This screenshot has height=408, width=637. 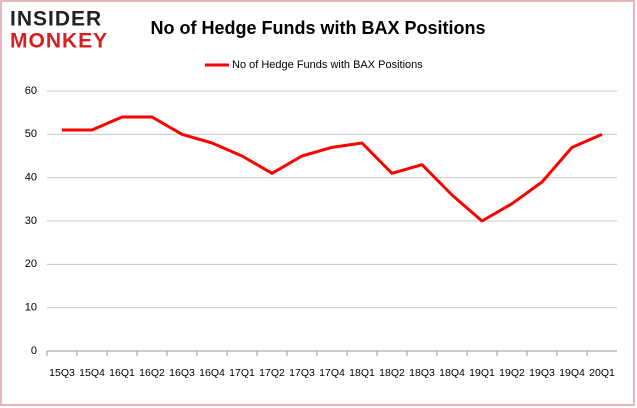 I want to click on y-tick-label: 30, so click(x=31, y=221).